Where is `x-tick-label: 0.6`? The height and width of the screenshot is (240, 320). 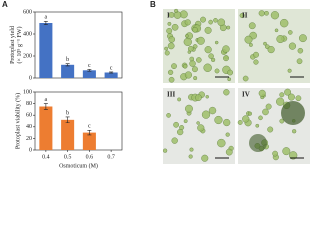 x-tick-label: 0.6 is located at coordinates (90, 157).